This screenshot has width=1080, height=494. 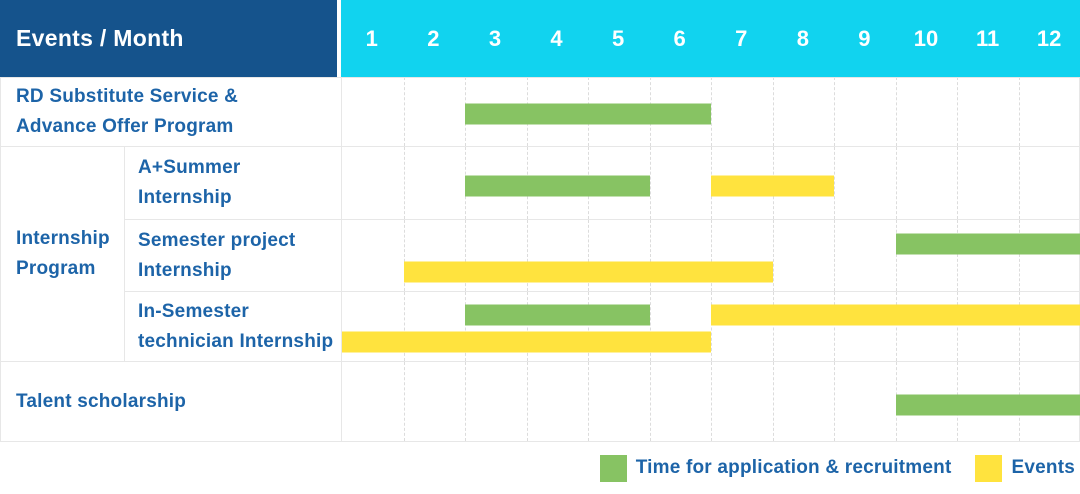 I want to click on row-chart-in-semester-technician-internship, so click(x=710, y=327).